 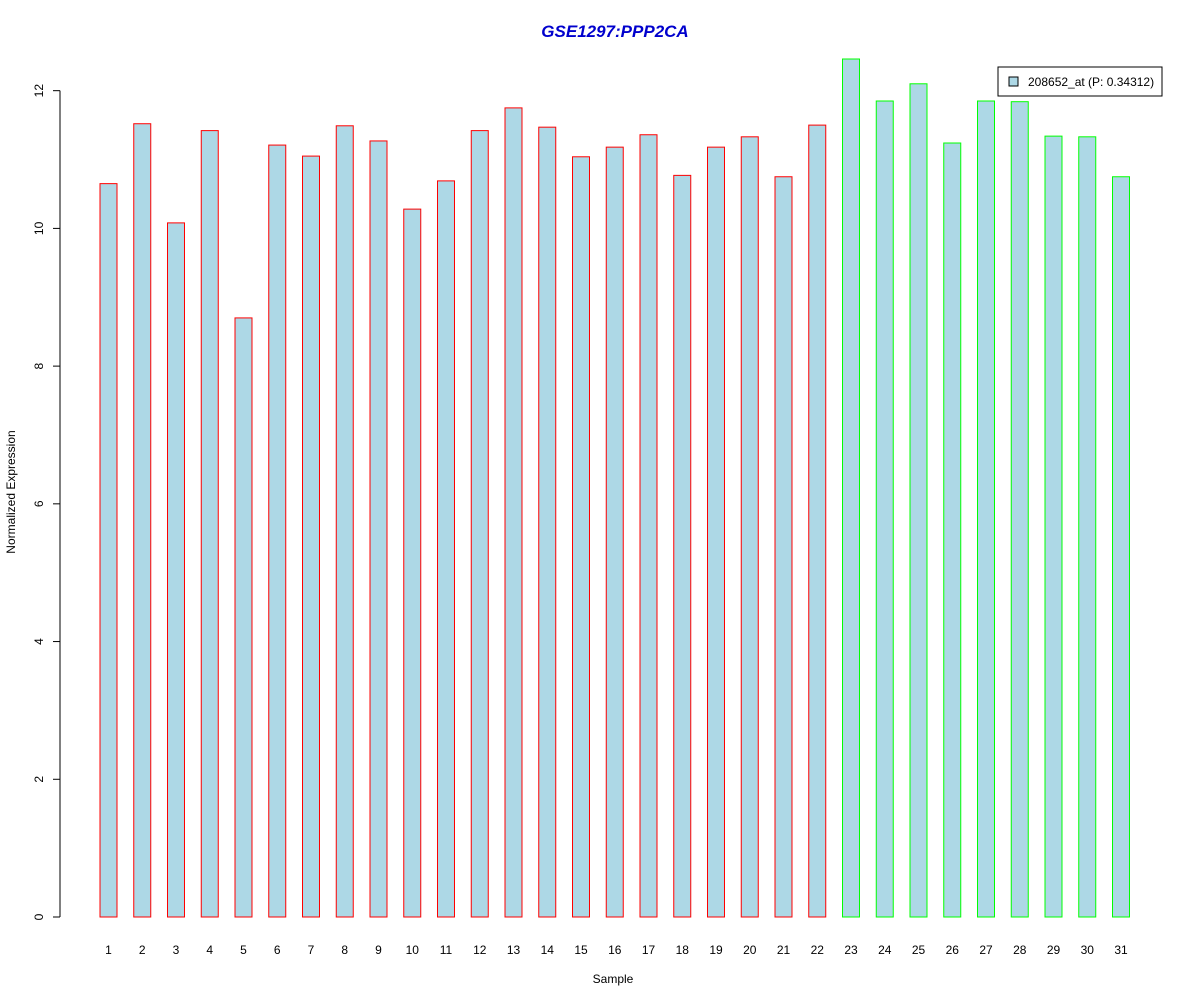 I want to click on legend: 208652_at (P: 0.34312), so click(x=1080, y=81).